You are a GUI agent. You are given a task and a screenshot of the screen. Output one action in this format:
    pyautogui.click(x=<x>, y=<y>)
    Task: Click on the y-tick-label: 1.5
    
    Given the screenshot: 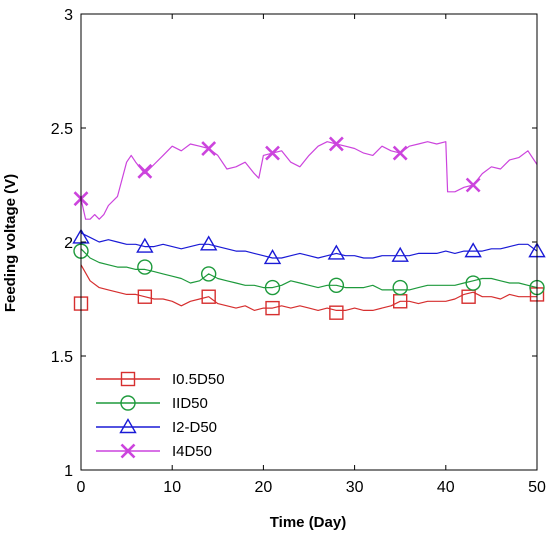 What is the action you would take?
    pyautogui.click(x=62, y=357)
    